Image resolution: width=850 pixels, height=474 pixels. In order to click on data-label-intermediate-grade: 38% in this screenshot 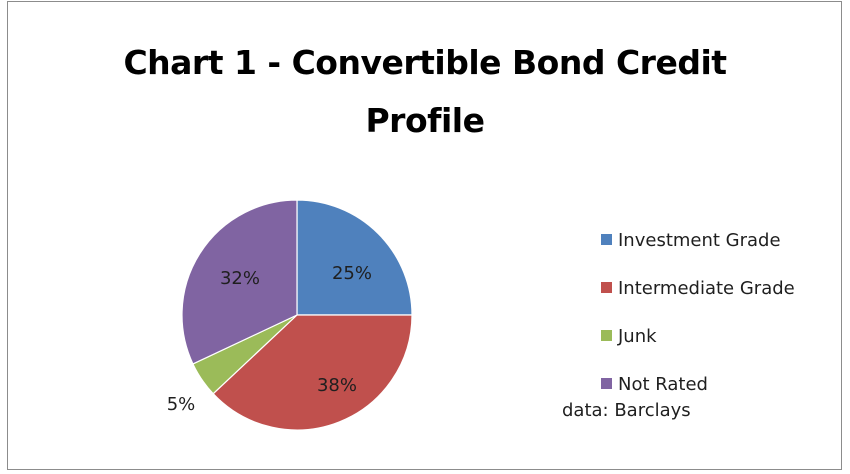, I will do `click(337, 385)`.